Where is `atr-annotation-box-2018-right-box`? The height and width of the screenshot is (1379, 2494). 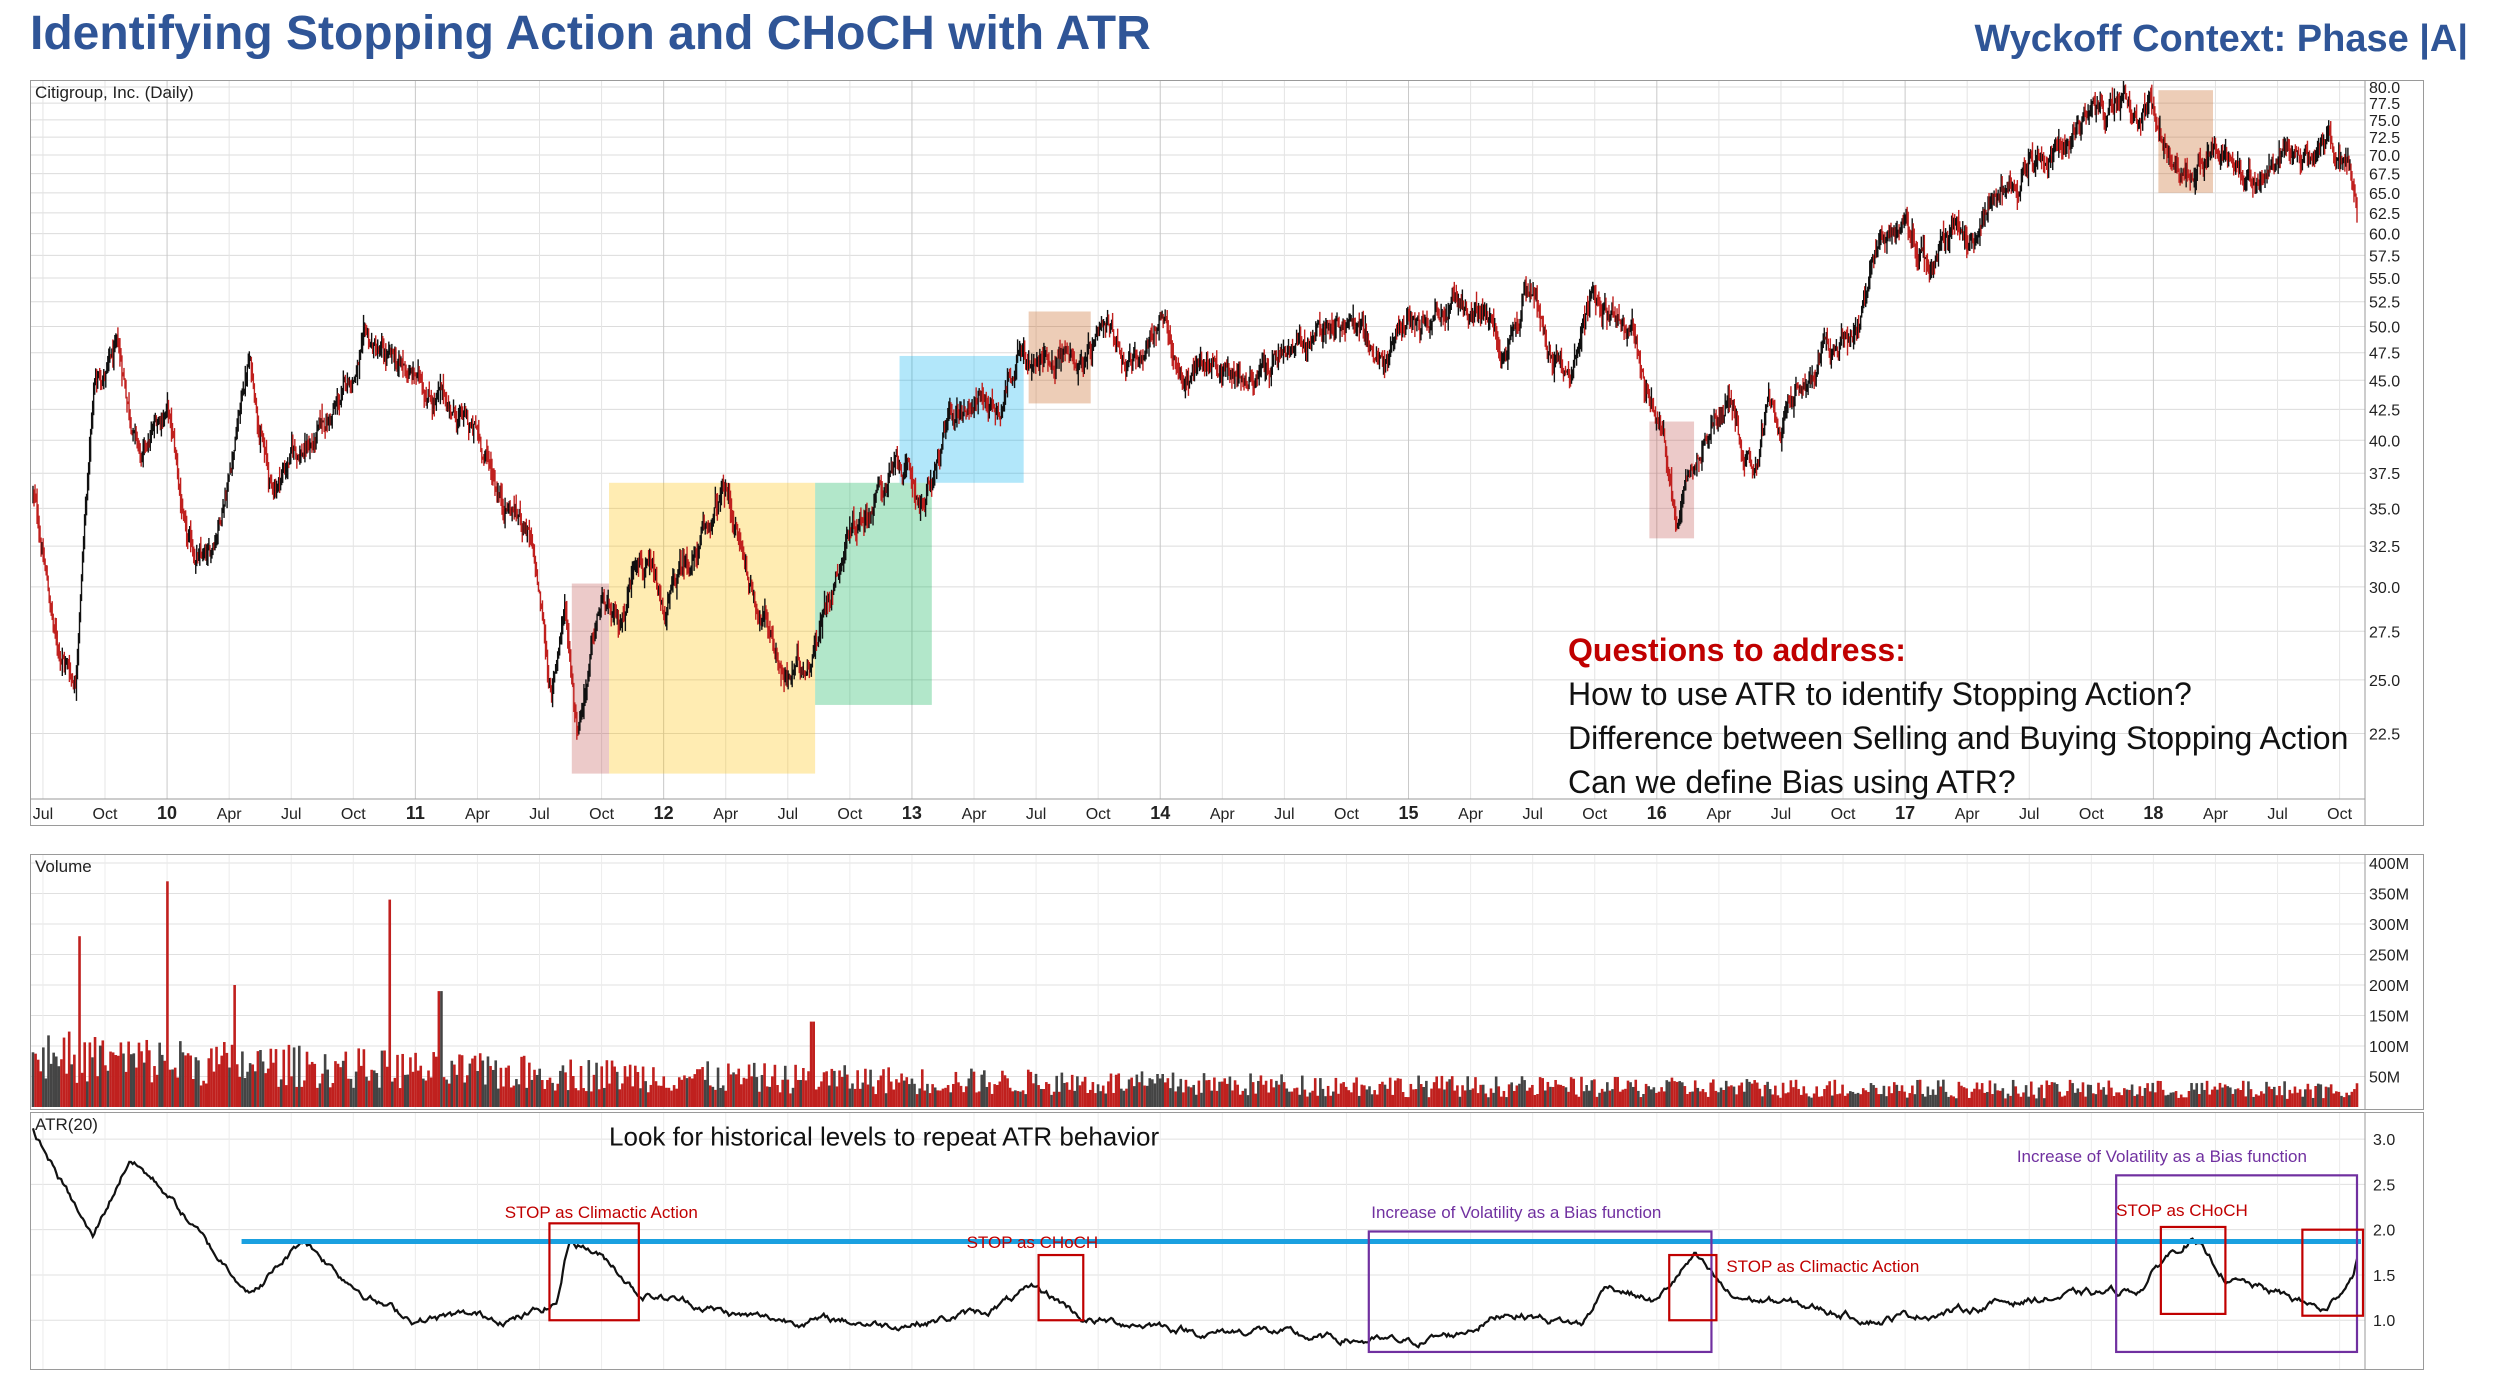
atr-annotation-box-2018-right-box is located at coordinates (2333, 1272).